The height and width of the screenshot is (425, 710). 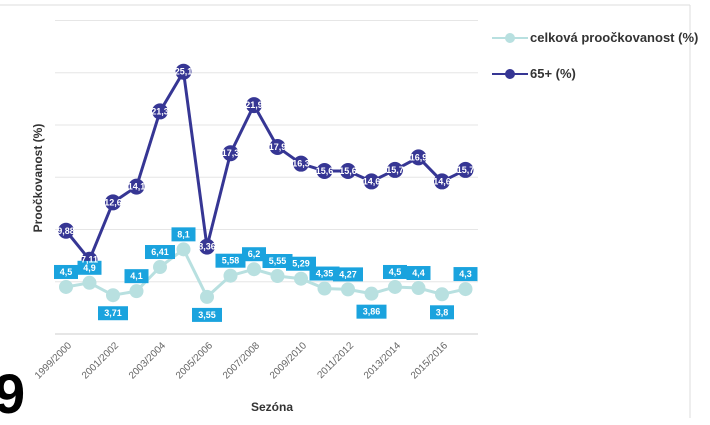 I want to click on data-label-total: 5,58, so click(x=231, y=261).